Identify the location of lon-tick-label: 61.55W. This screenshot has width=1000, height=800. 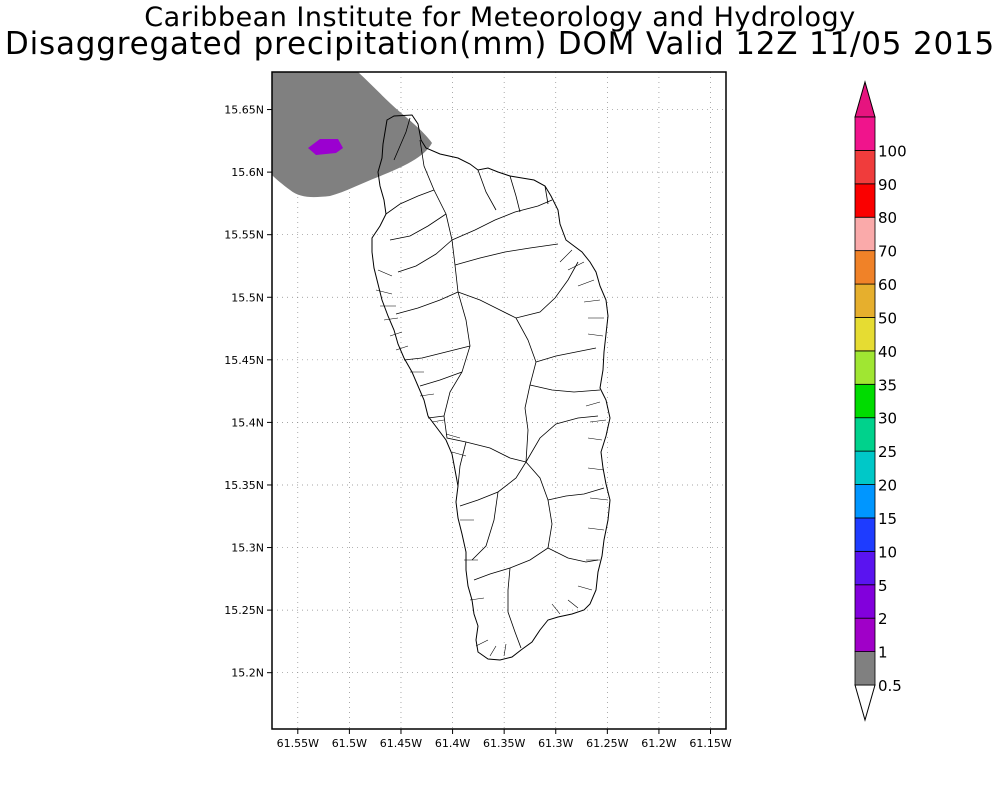
(298, 743).